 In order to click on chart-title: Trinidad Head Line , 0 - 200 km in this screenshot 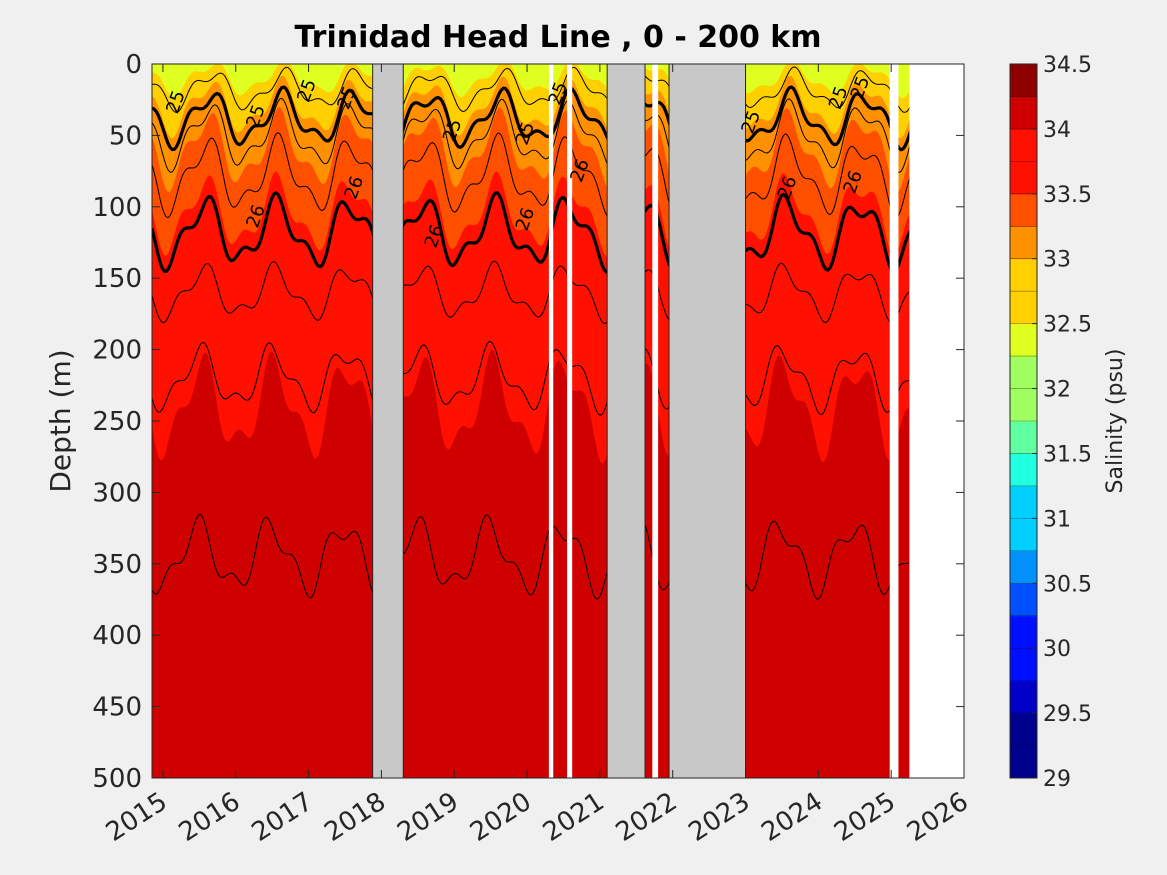, I will do `click(557, 37)`.